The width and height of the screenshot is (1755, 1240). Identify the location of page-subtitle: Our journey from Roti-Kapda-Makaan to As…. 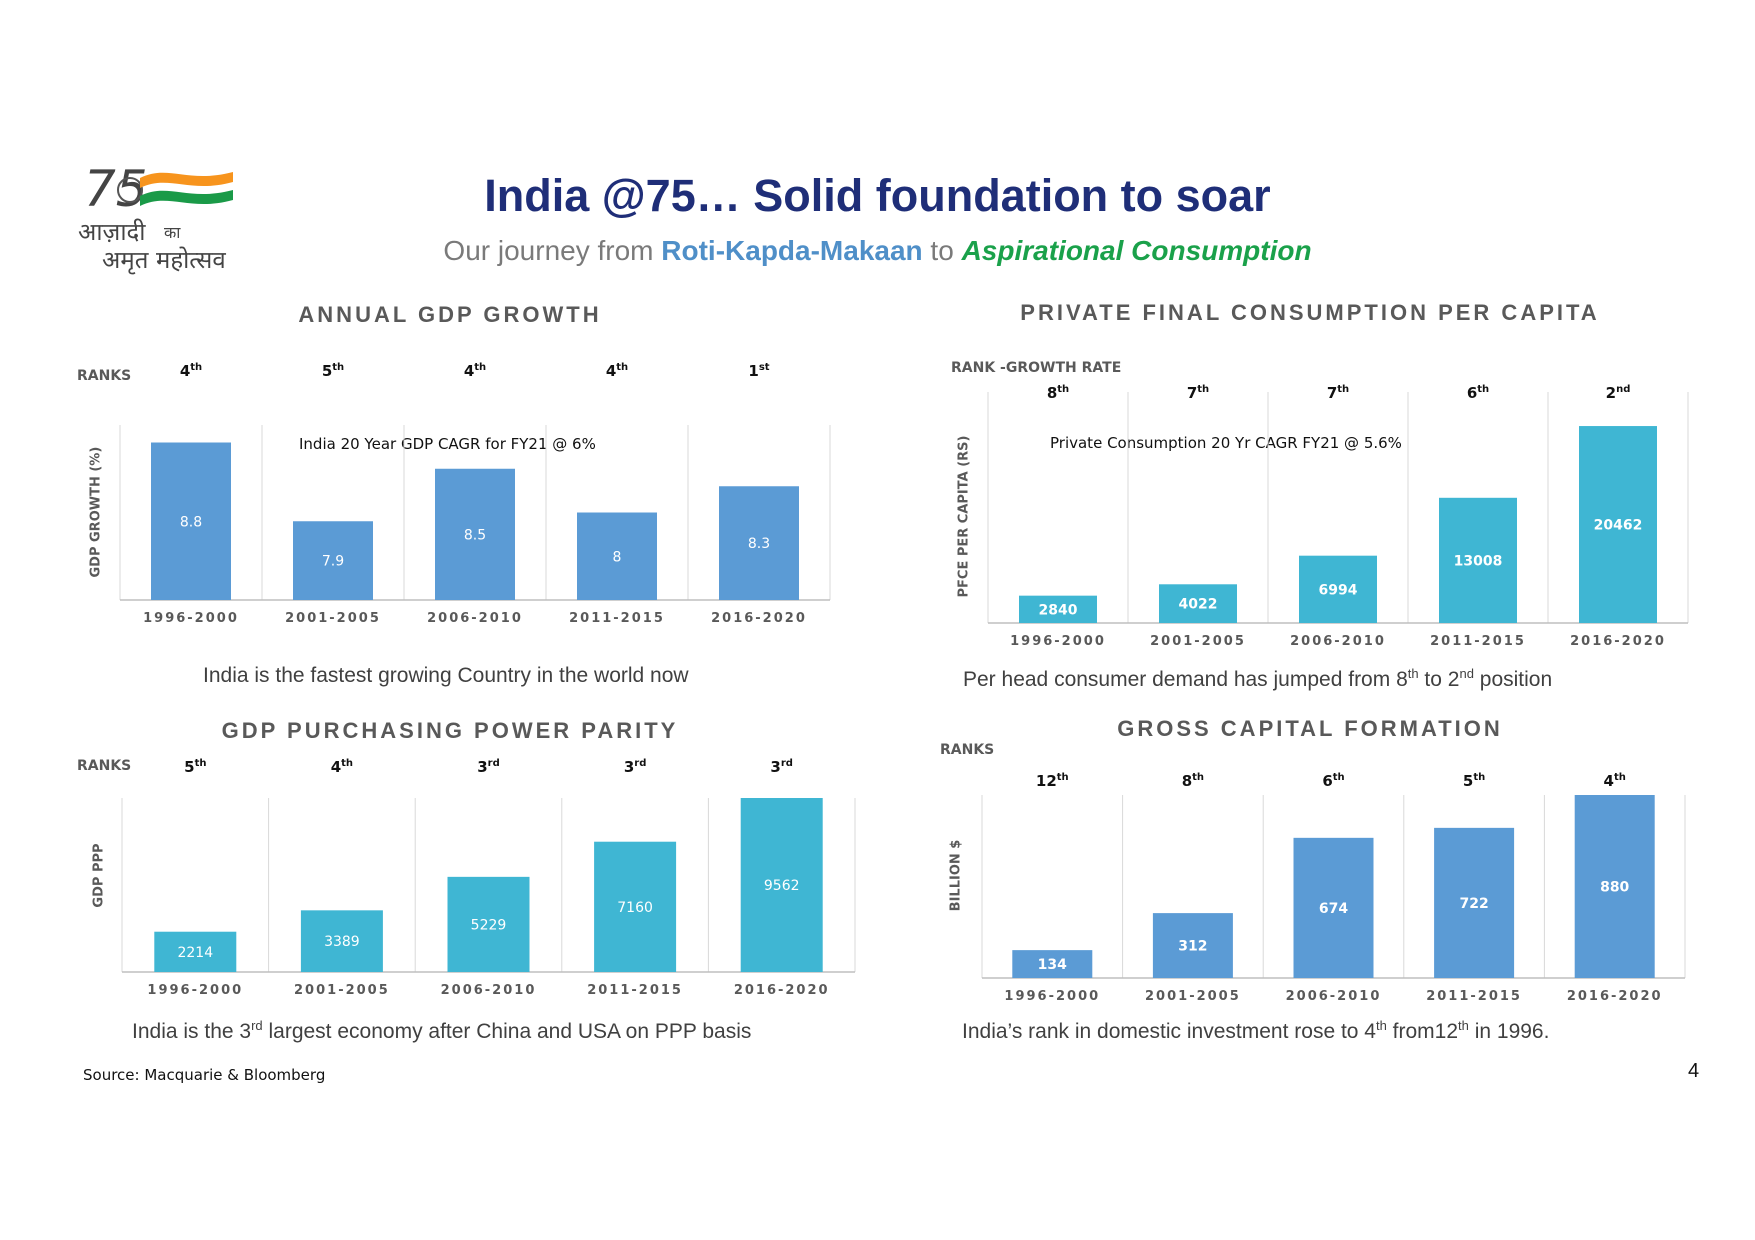
(877, 251).